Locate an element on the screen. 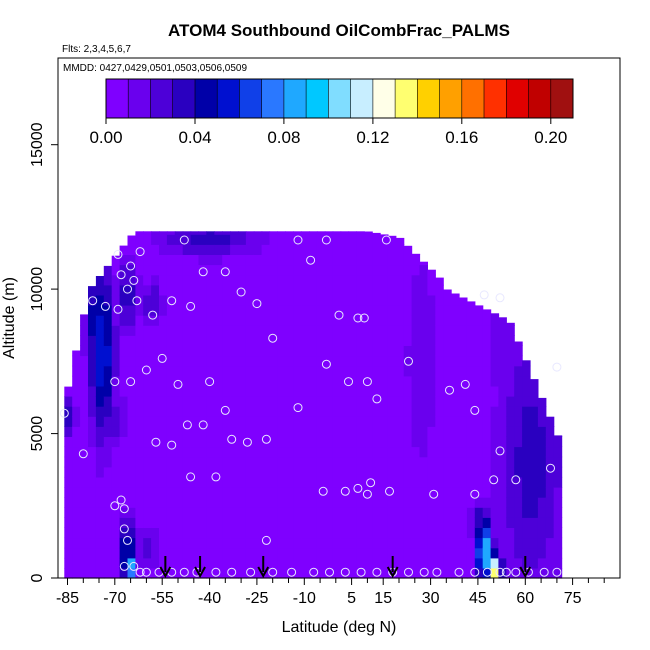 The height and width of the screenshot is (650, 650). colorbar-frame is located at coordinates (339, 98).